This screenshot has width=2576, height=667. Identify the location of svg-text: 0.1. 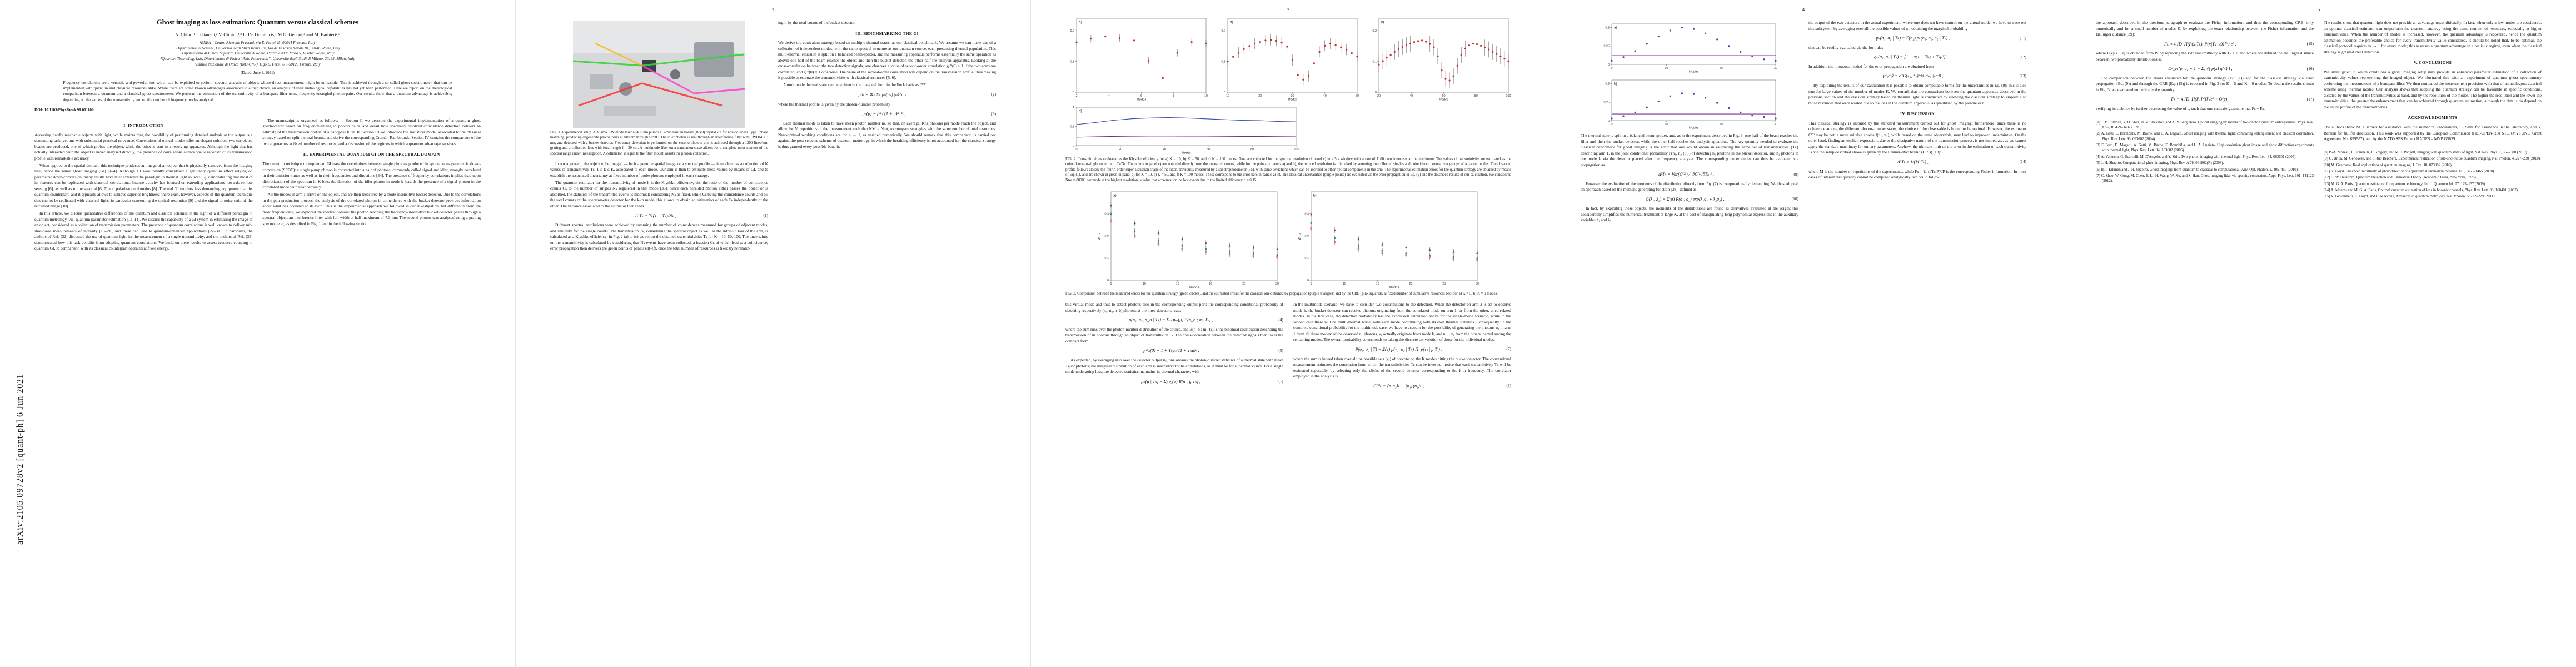
(1224, 61).